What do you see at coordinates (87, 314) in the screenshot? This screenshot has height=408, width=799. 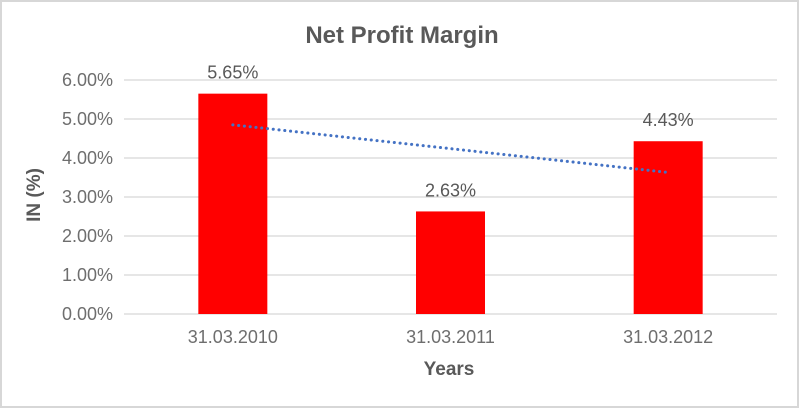 I see `y-tick-label: 0.00%` at bounding box center [87, 314].